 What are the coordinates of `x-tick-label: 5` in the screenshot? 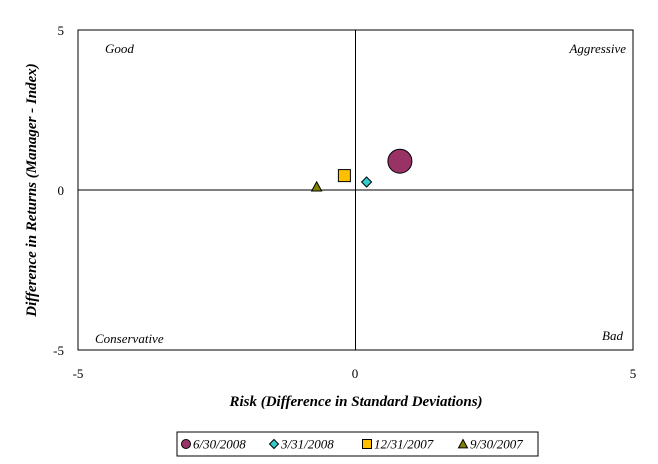 It's located at (633, 373).